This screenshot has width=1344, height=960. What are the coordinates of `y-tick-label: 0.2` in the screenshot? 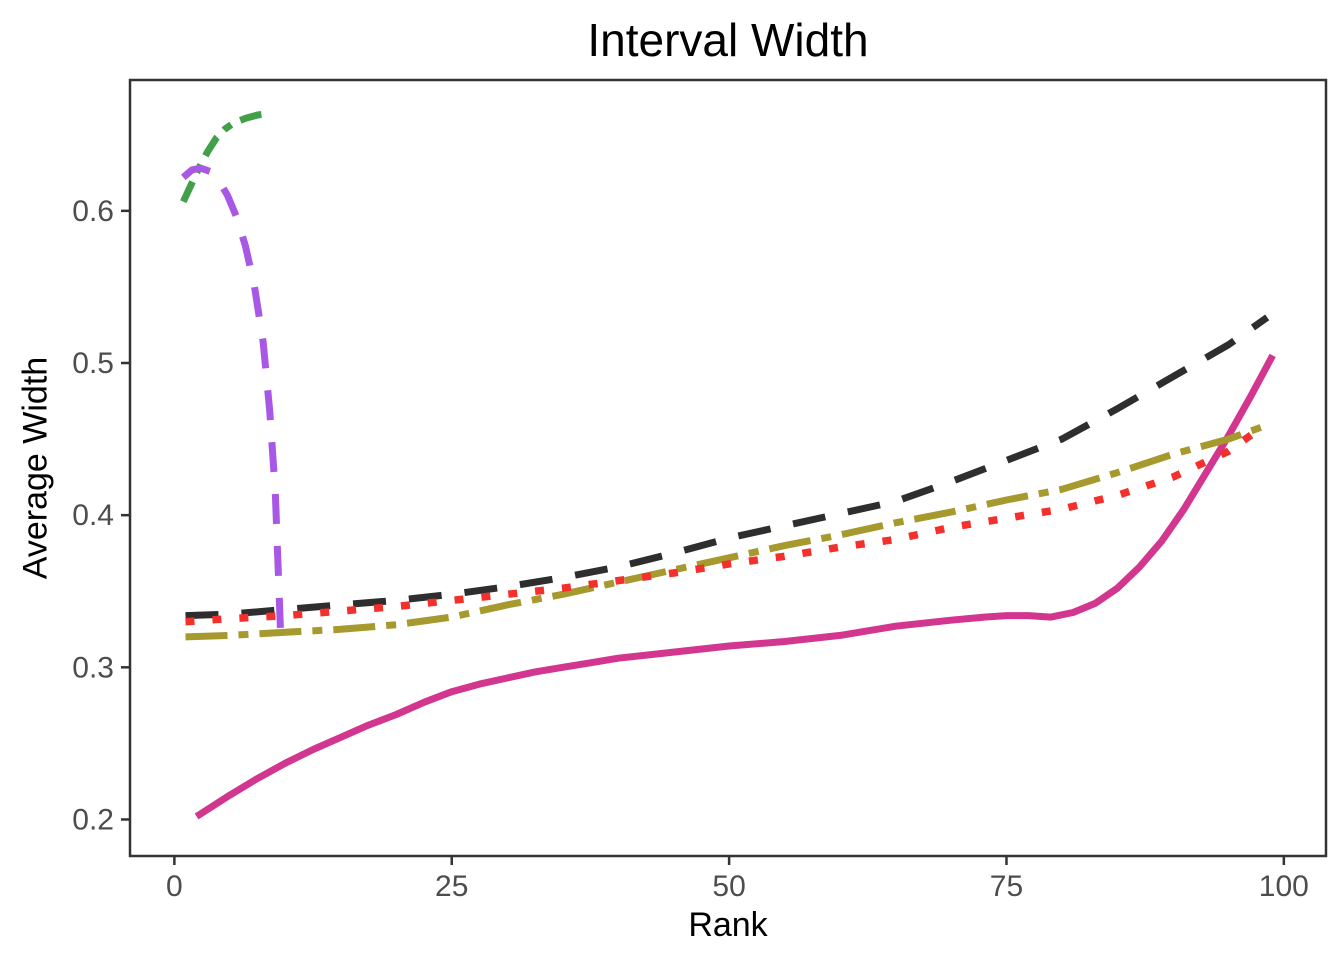 It's located at (93, 819).